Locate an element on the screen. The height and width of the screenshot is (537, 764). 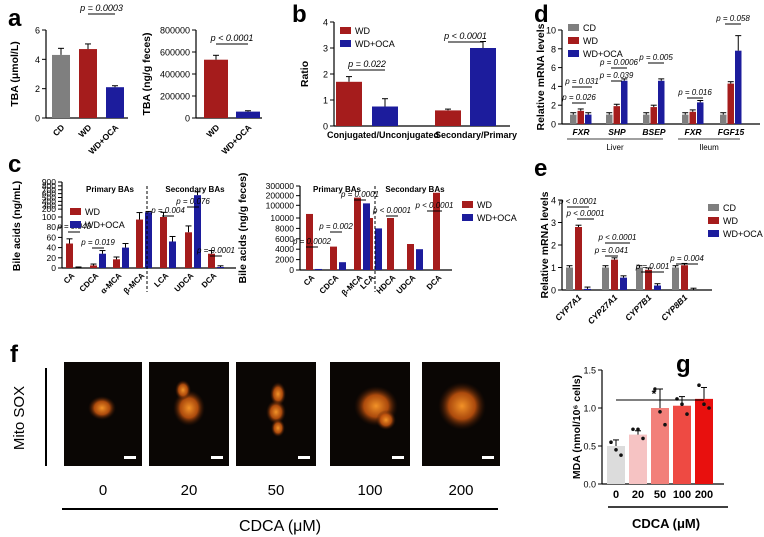
y-tick-label: 600000 is located at coordinates (175, 53).